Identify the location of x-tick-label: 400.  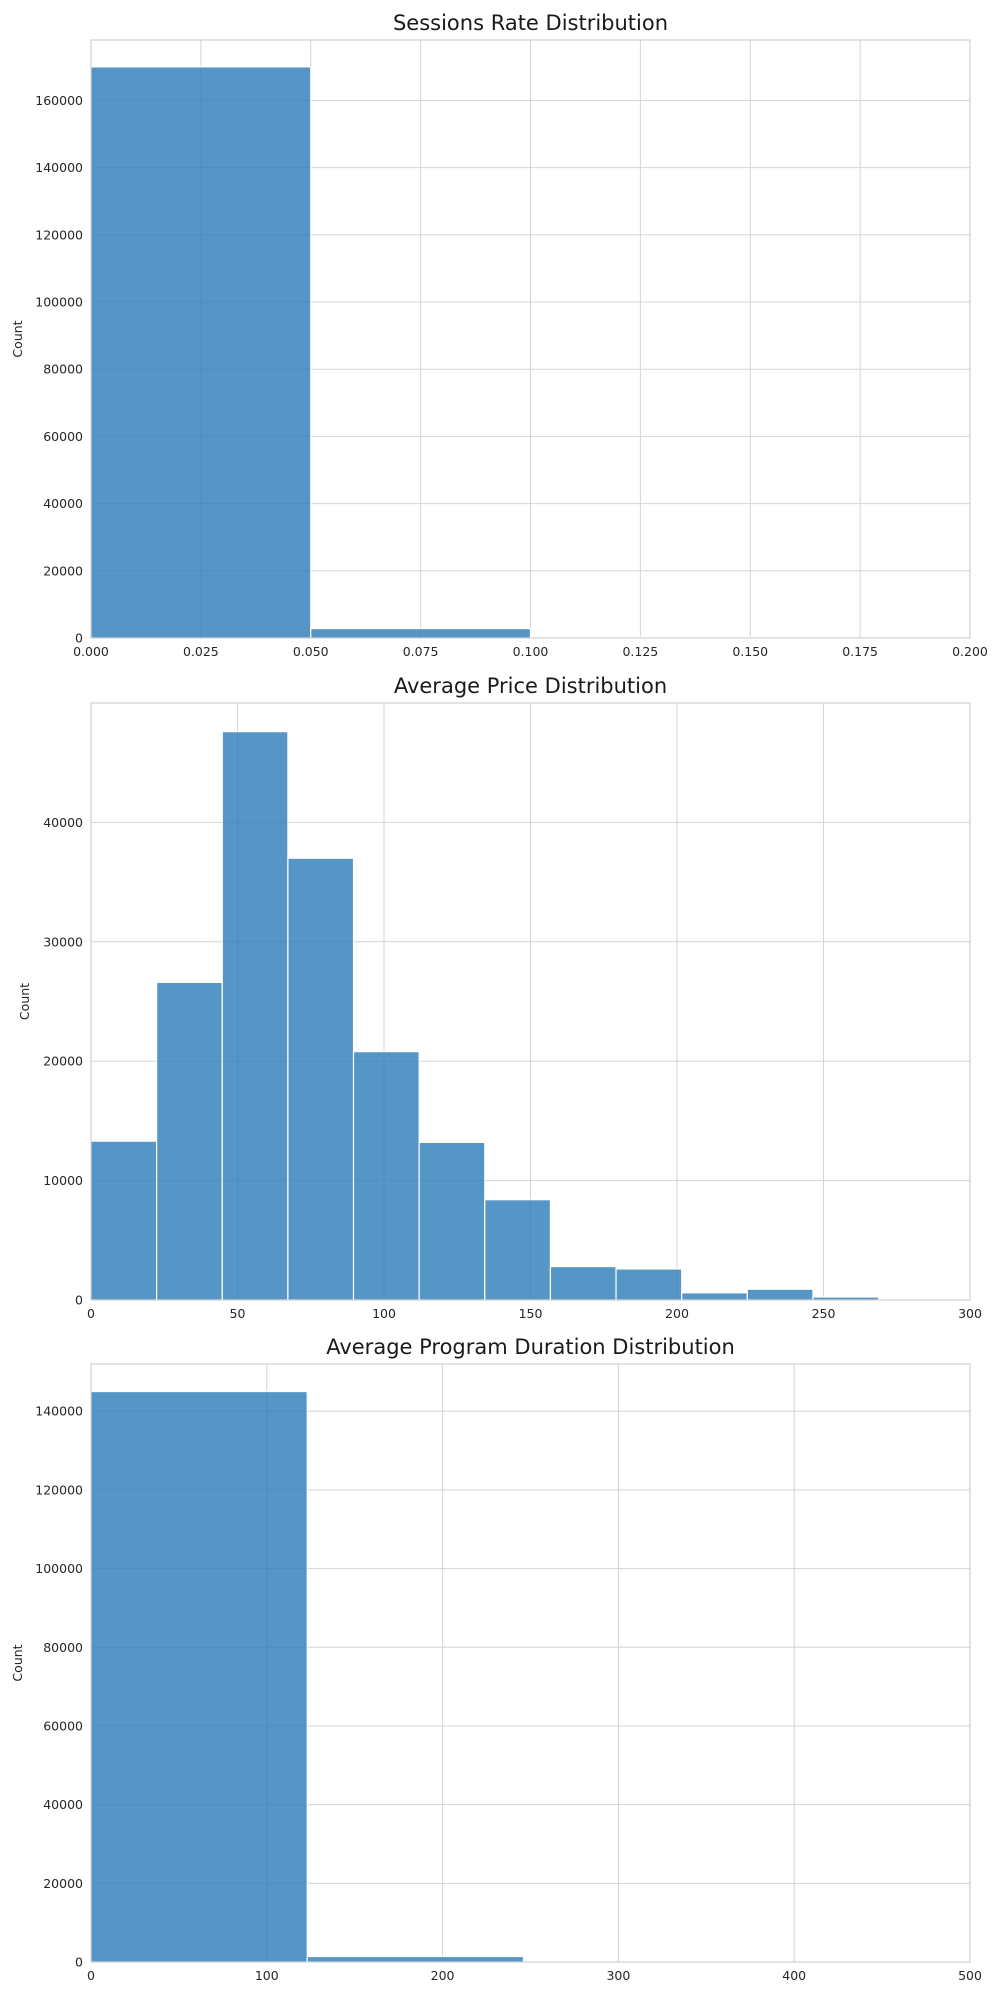
(794, 1975).